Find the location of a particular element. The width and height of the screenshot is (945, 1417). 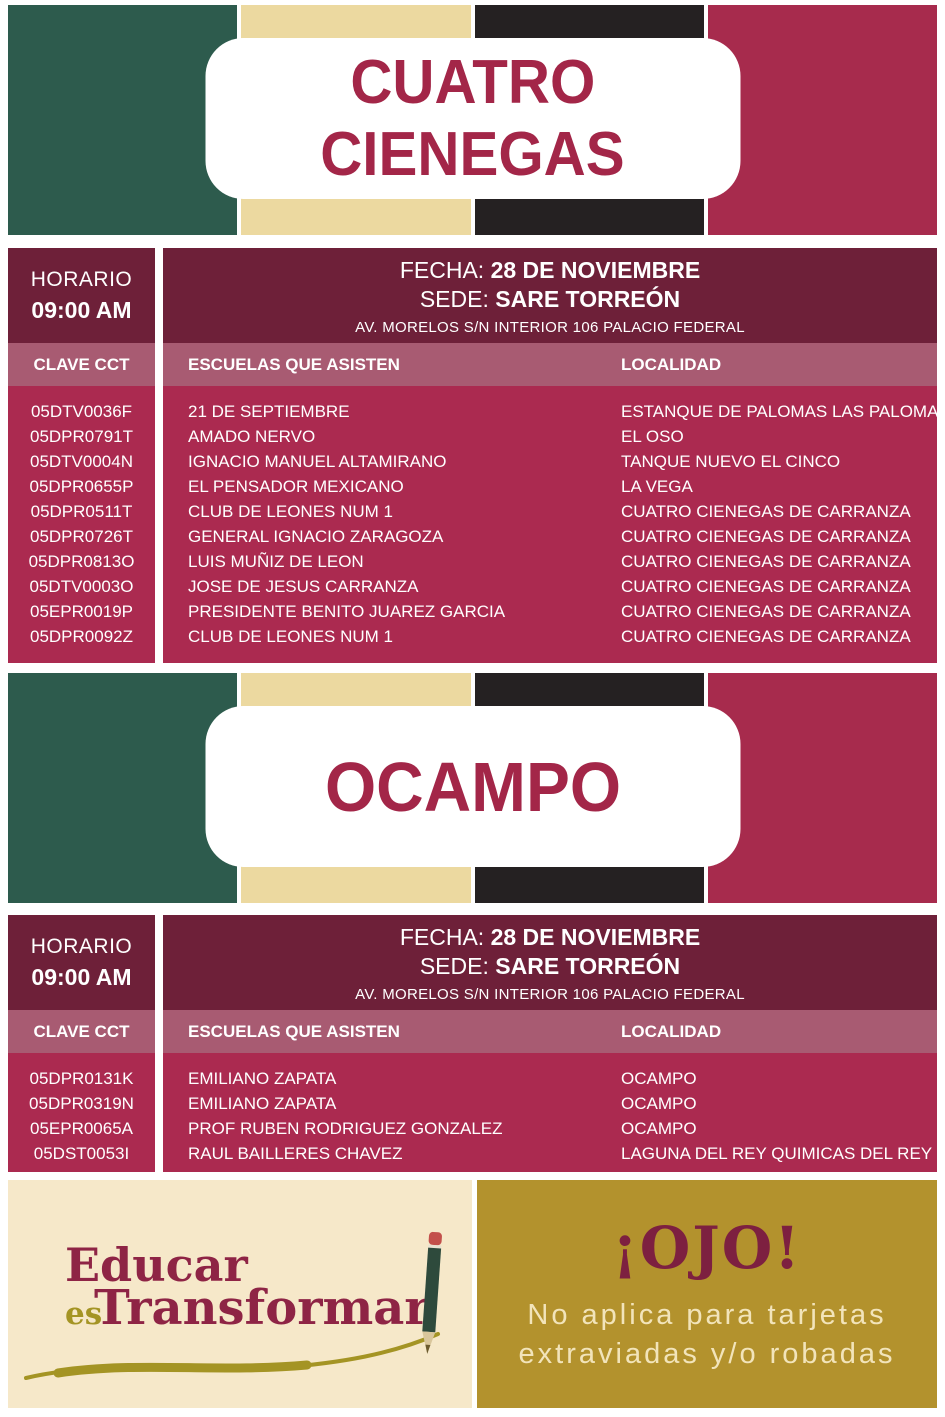

swoosh-underline-icon is located at coordinates (232, 1356).